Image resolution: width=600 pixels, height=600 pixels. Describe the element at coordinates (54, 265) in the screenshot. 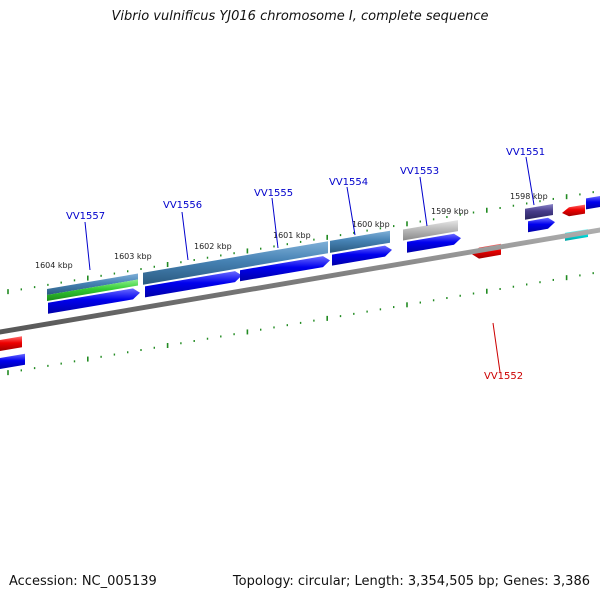

I see `tick-label-0: 1604 kbp` at that location.